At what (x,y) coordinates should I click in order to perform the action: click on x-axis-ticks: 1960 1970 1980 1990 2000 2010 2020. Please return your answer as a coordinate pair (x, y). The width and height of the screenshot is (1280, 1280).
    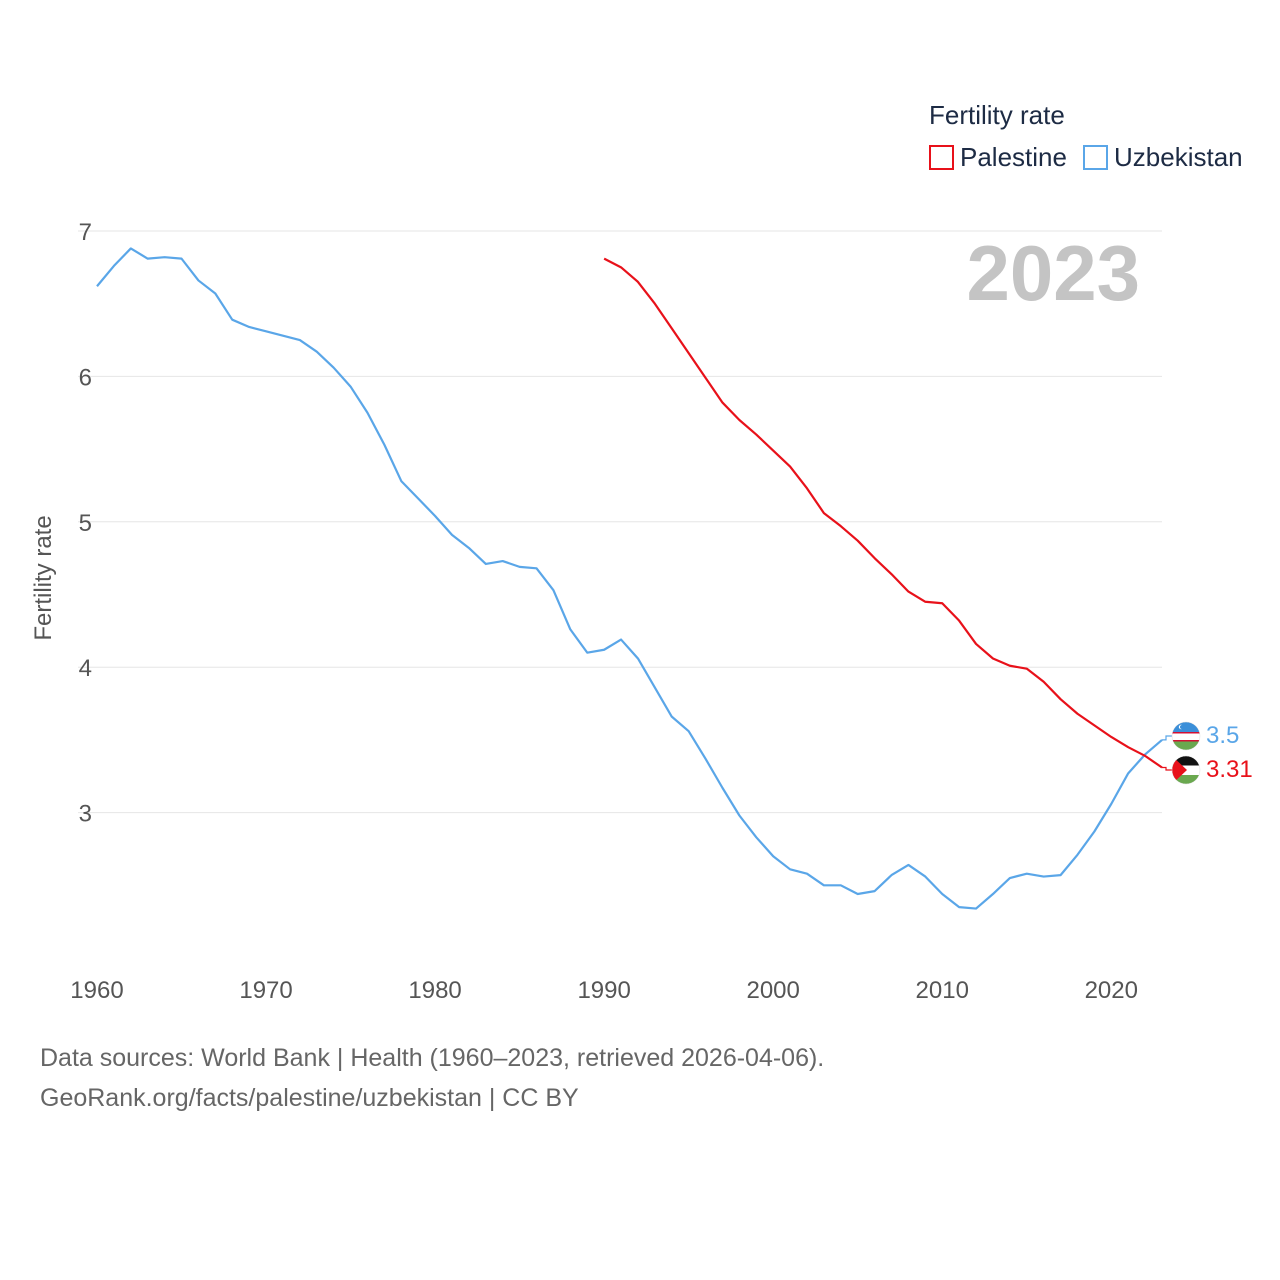
    Looking at the image, I should click on (604, 990).